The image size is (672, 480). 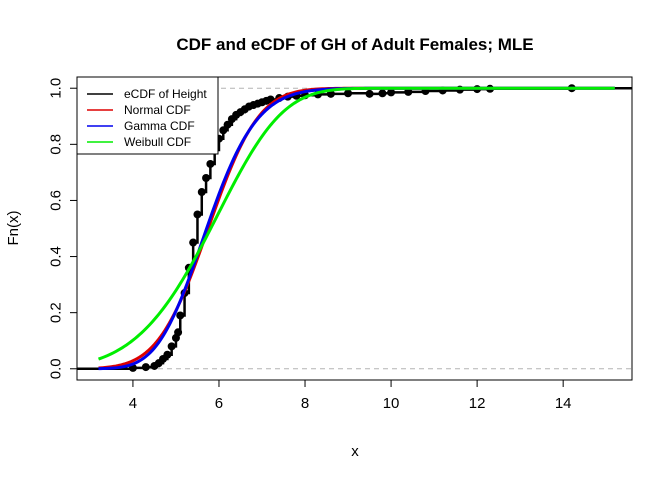 What do you see at coordinates (219, 403) in the screenshot?
I see `x-tick-label: 6` at bounding box center [219, 403].